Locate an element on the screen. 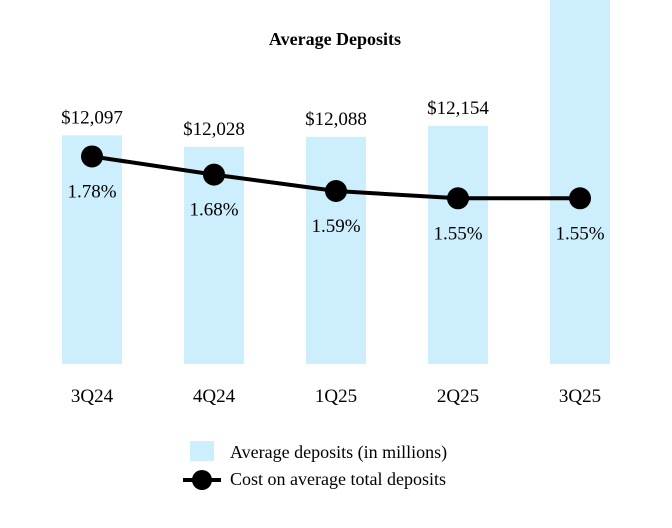  x-tick-1Q25: 1Q25 is located at coordinates (336, 396).